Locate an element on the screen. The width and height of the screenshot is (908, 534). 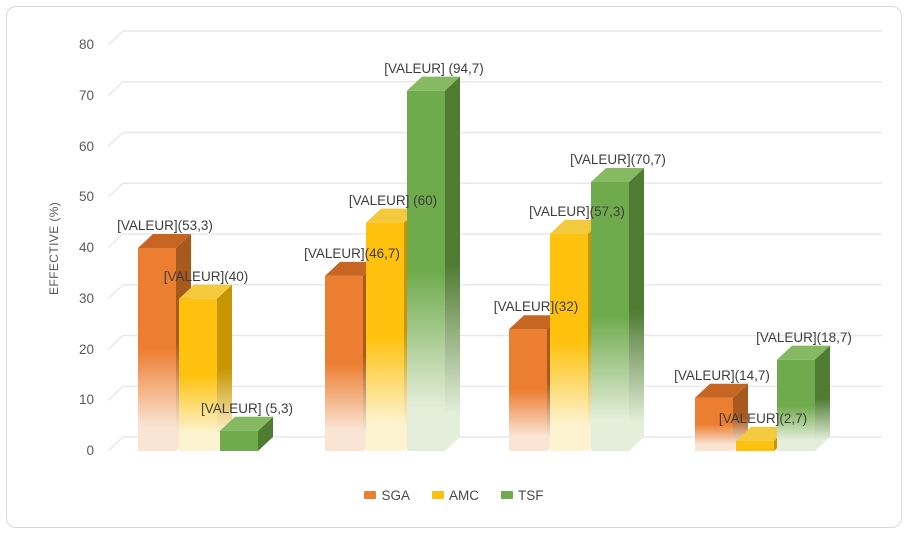
y-tick-label-50: 50 is located at coordinates (86, 197).